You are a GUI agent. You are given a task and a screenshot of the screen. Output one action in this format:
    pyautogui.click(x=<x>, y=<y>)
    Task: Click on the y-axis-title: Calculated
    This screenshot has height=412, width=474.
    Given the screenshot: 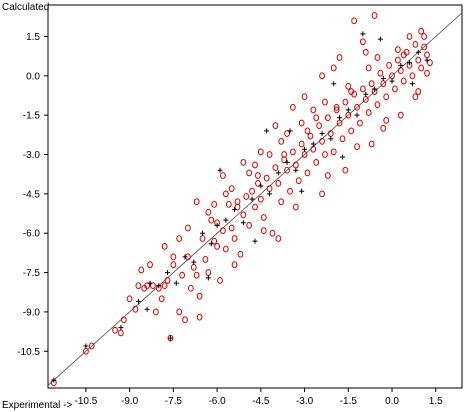 What is the action you would take?
    pyautogui.click(x=25, y=7)
    